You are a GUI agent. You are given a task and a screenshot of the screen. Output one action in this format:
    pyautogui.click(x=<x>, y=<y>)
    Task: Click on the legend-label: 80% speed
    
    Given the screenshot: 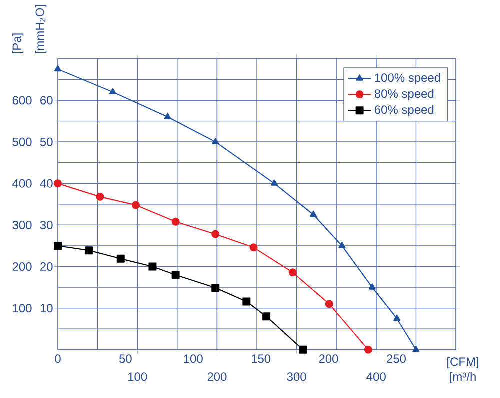 What is the action you would take?
    pyautogui.click(x=404, y=94)
    